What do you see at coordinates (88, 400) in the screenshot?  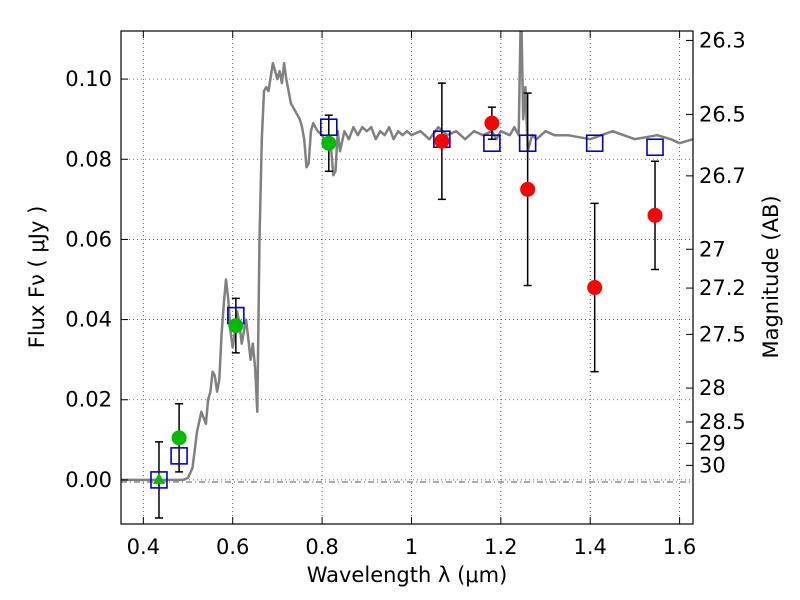 I see `y-tick-label: 0.02` at bounding box center [88, 400].